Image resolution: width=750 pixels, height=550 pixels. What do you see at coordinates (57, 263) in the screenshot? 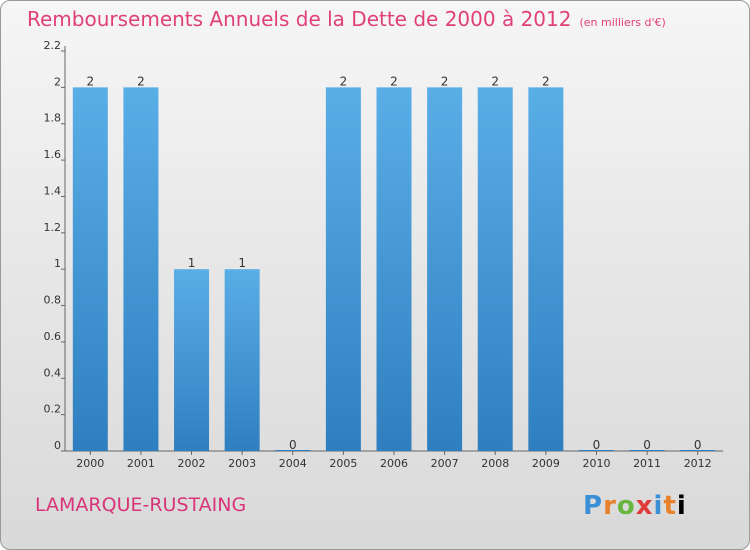
I see `y-tick-label: 1` at bounding box center [57, 263].